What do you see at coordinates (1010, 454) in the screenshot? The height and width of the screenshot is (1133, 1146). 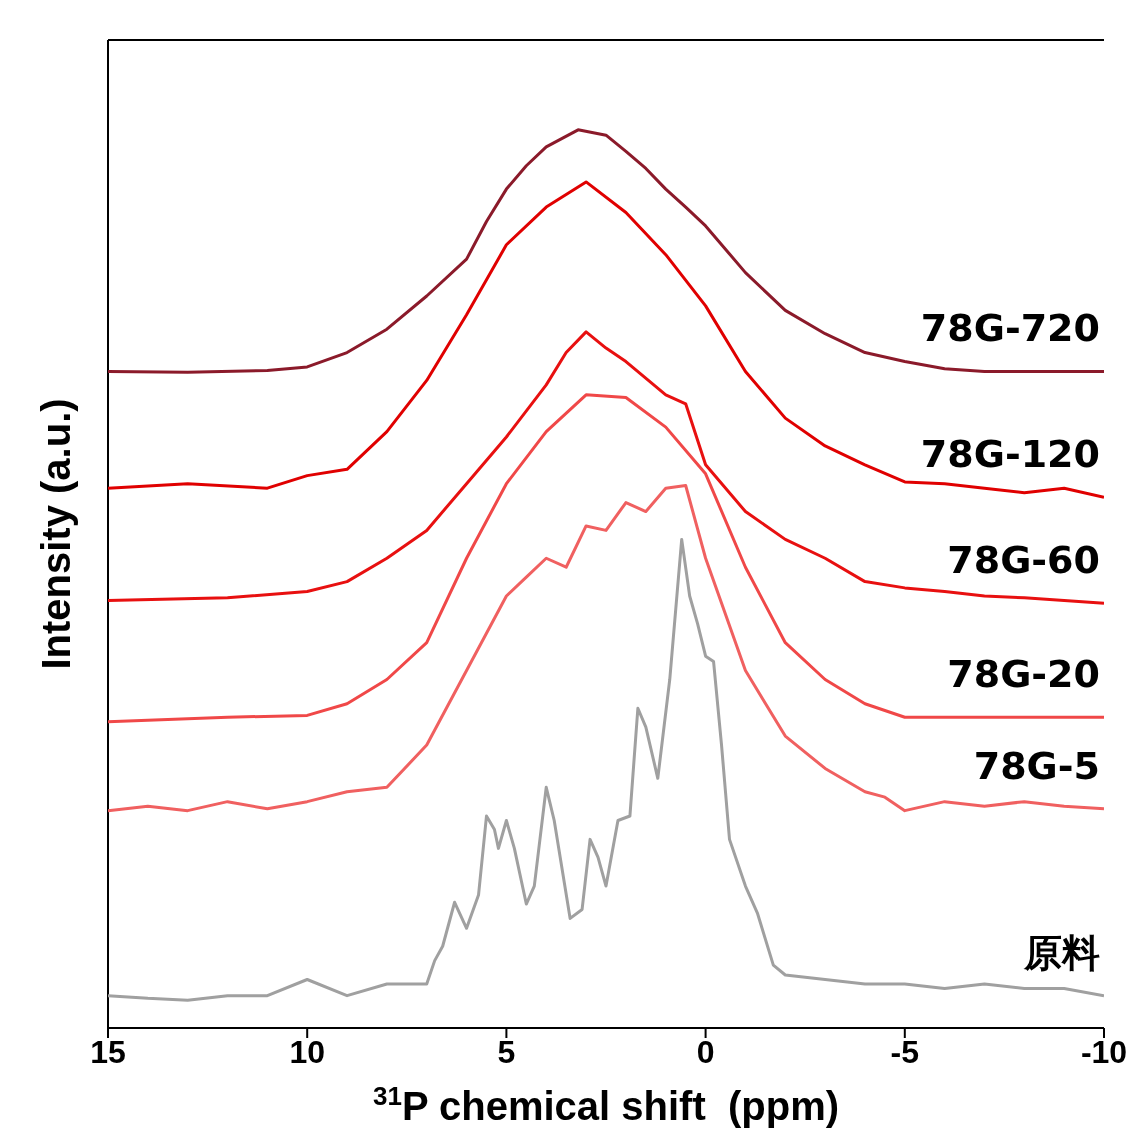 I see `series-label: 78G-120` at bounding box center [1010, 454].